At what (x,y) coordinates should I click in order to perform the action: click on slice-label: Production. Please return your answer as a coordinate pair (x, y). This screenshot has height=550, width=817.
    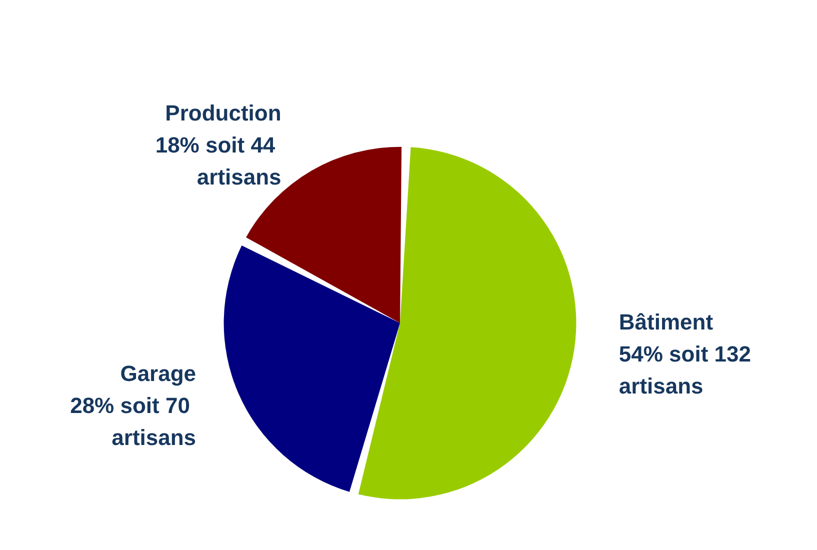
    Looking at the image, I should click on (223, 113).